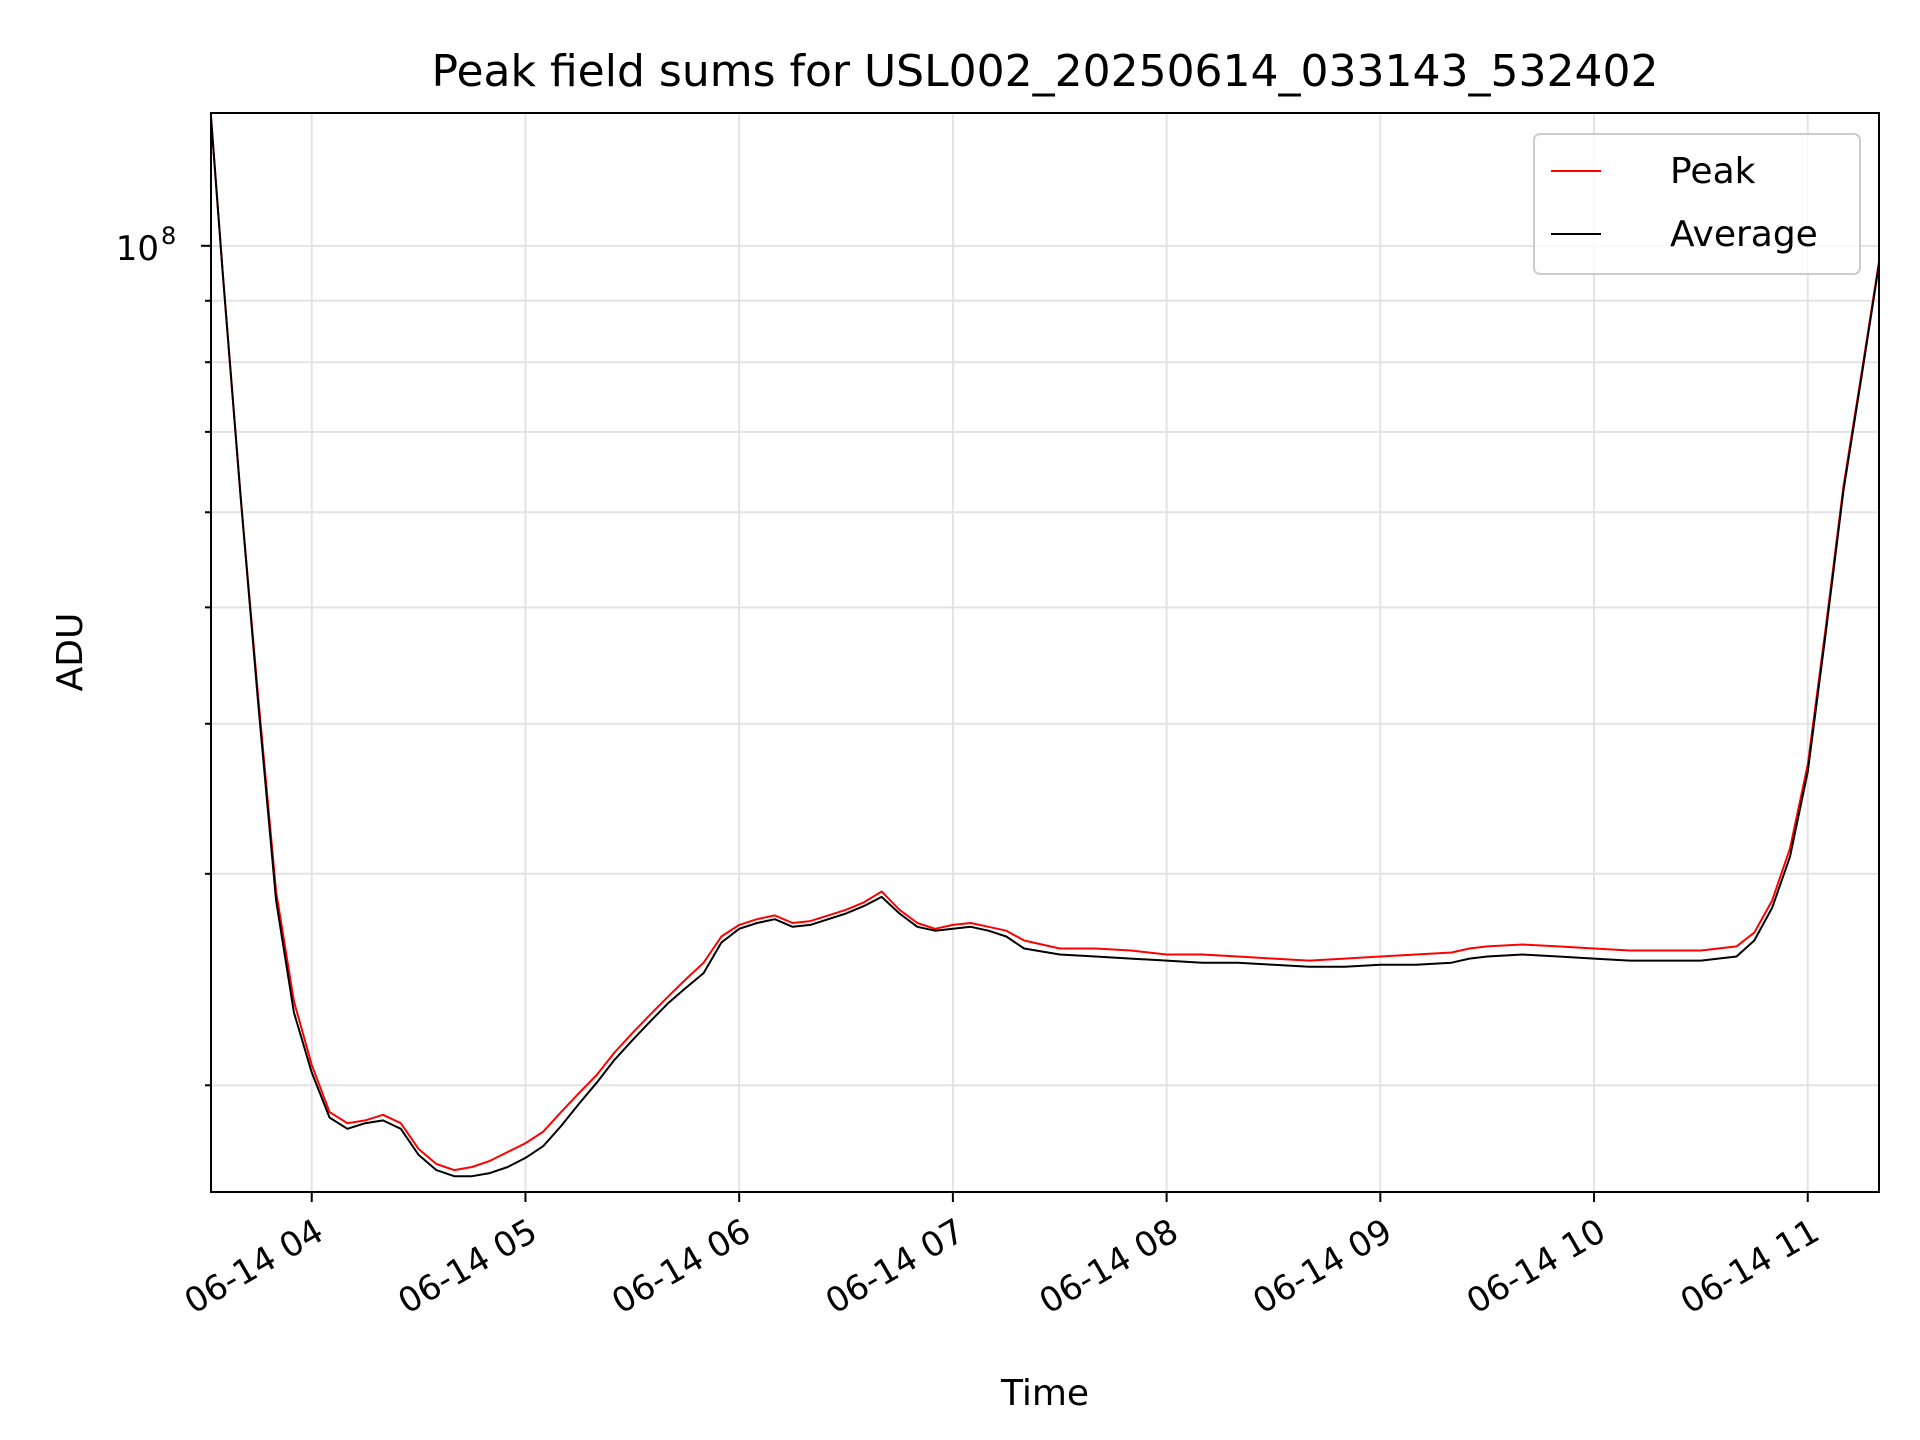  What do you see at coordinates (681, 1266) in the screenshot?
I see `x-tick-label: 06-14 06` at bounding box center [681, 1266].